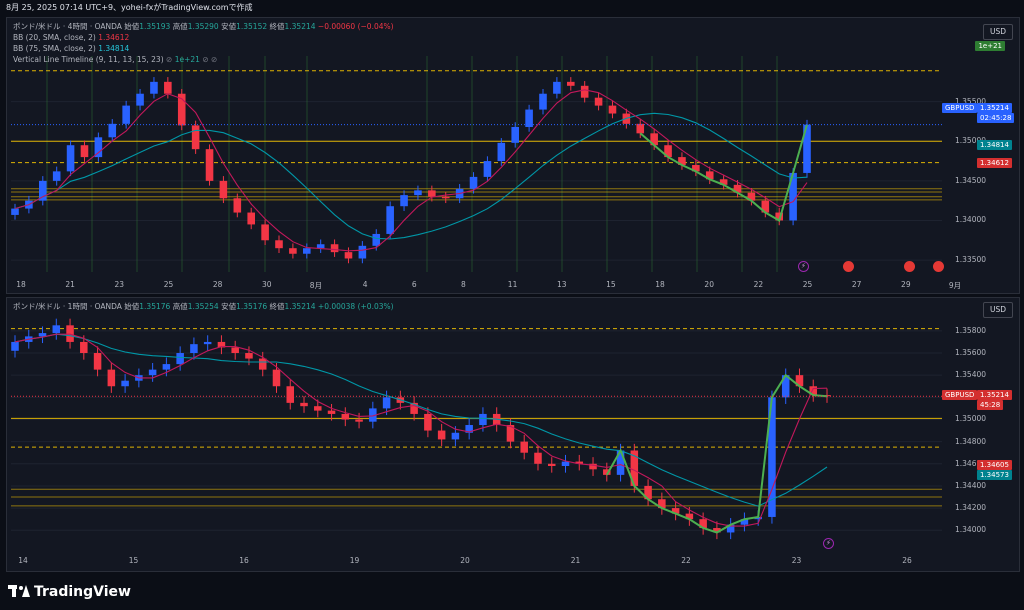 The height and width of the screenshot is (610, 1024). Describe the element at coordinates (69, 592) in the screenshot. I see `tradingview-logo: TradingView` at that location.